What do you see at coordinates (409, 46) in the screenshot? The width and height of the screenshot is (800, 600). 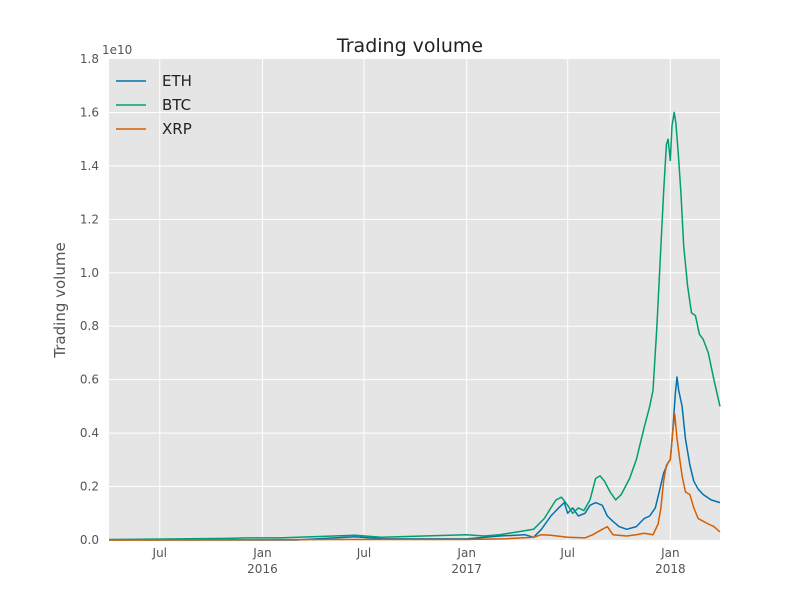 I see `chart-title: Trading volume` at bounding box center [409, 46].